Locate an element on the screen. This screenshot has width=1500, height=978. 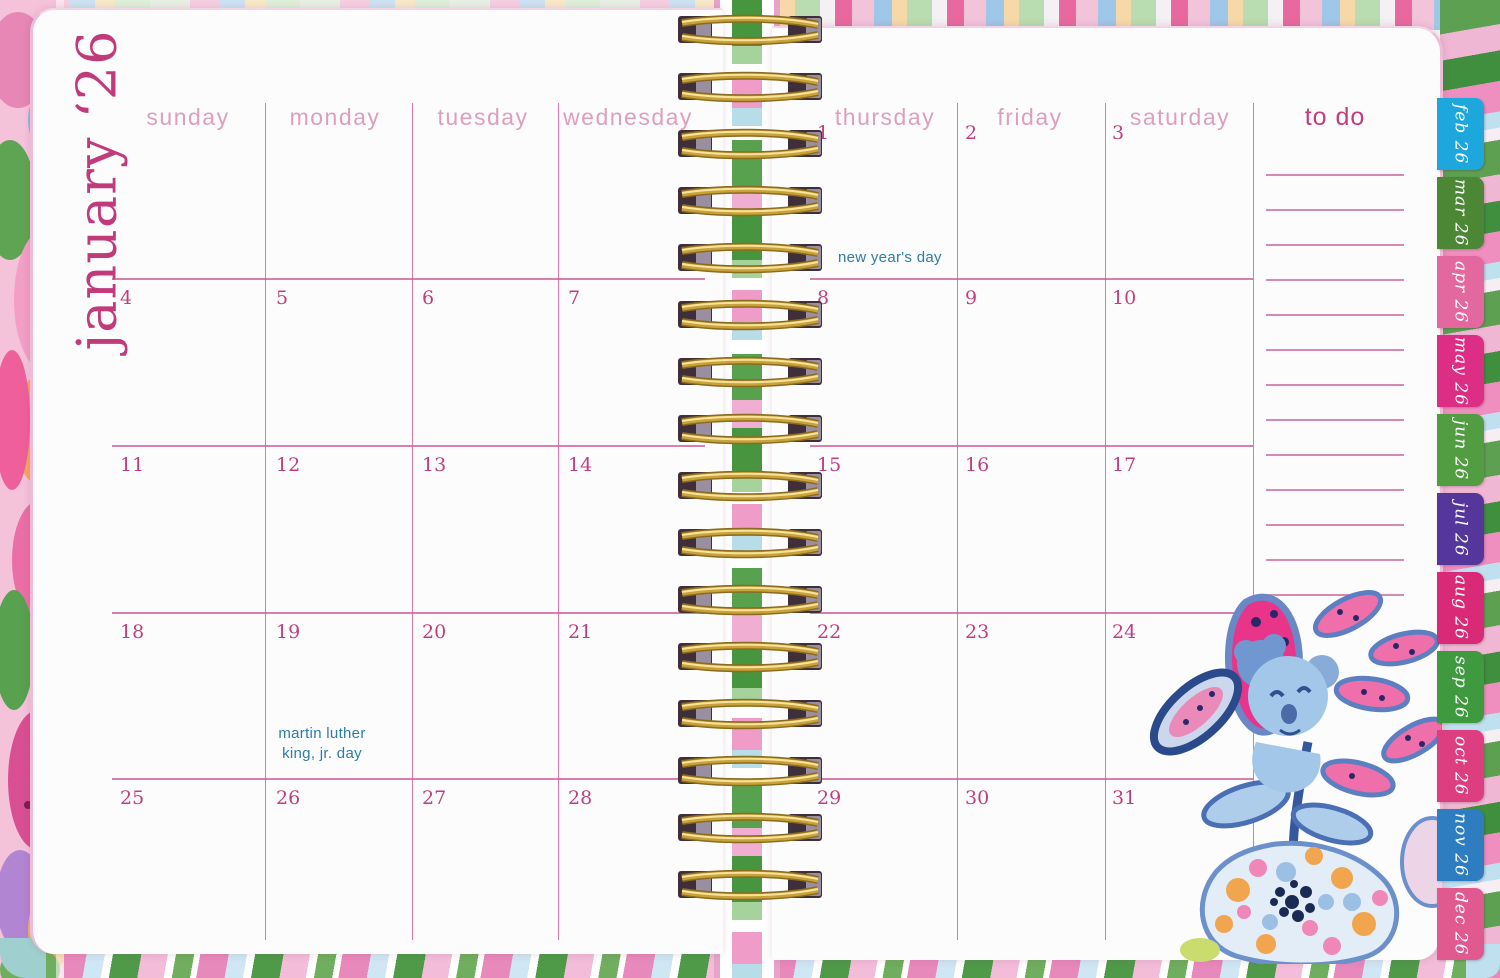
date-cell-25: 25 is located at coordinates (132, 798).